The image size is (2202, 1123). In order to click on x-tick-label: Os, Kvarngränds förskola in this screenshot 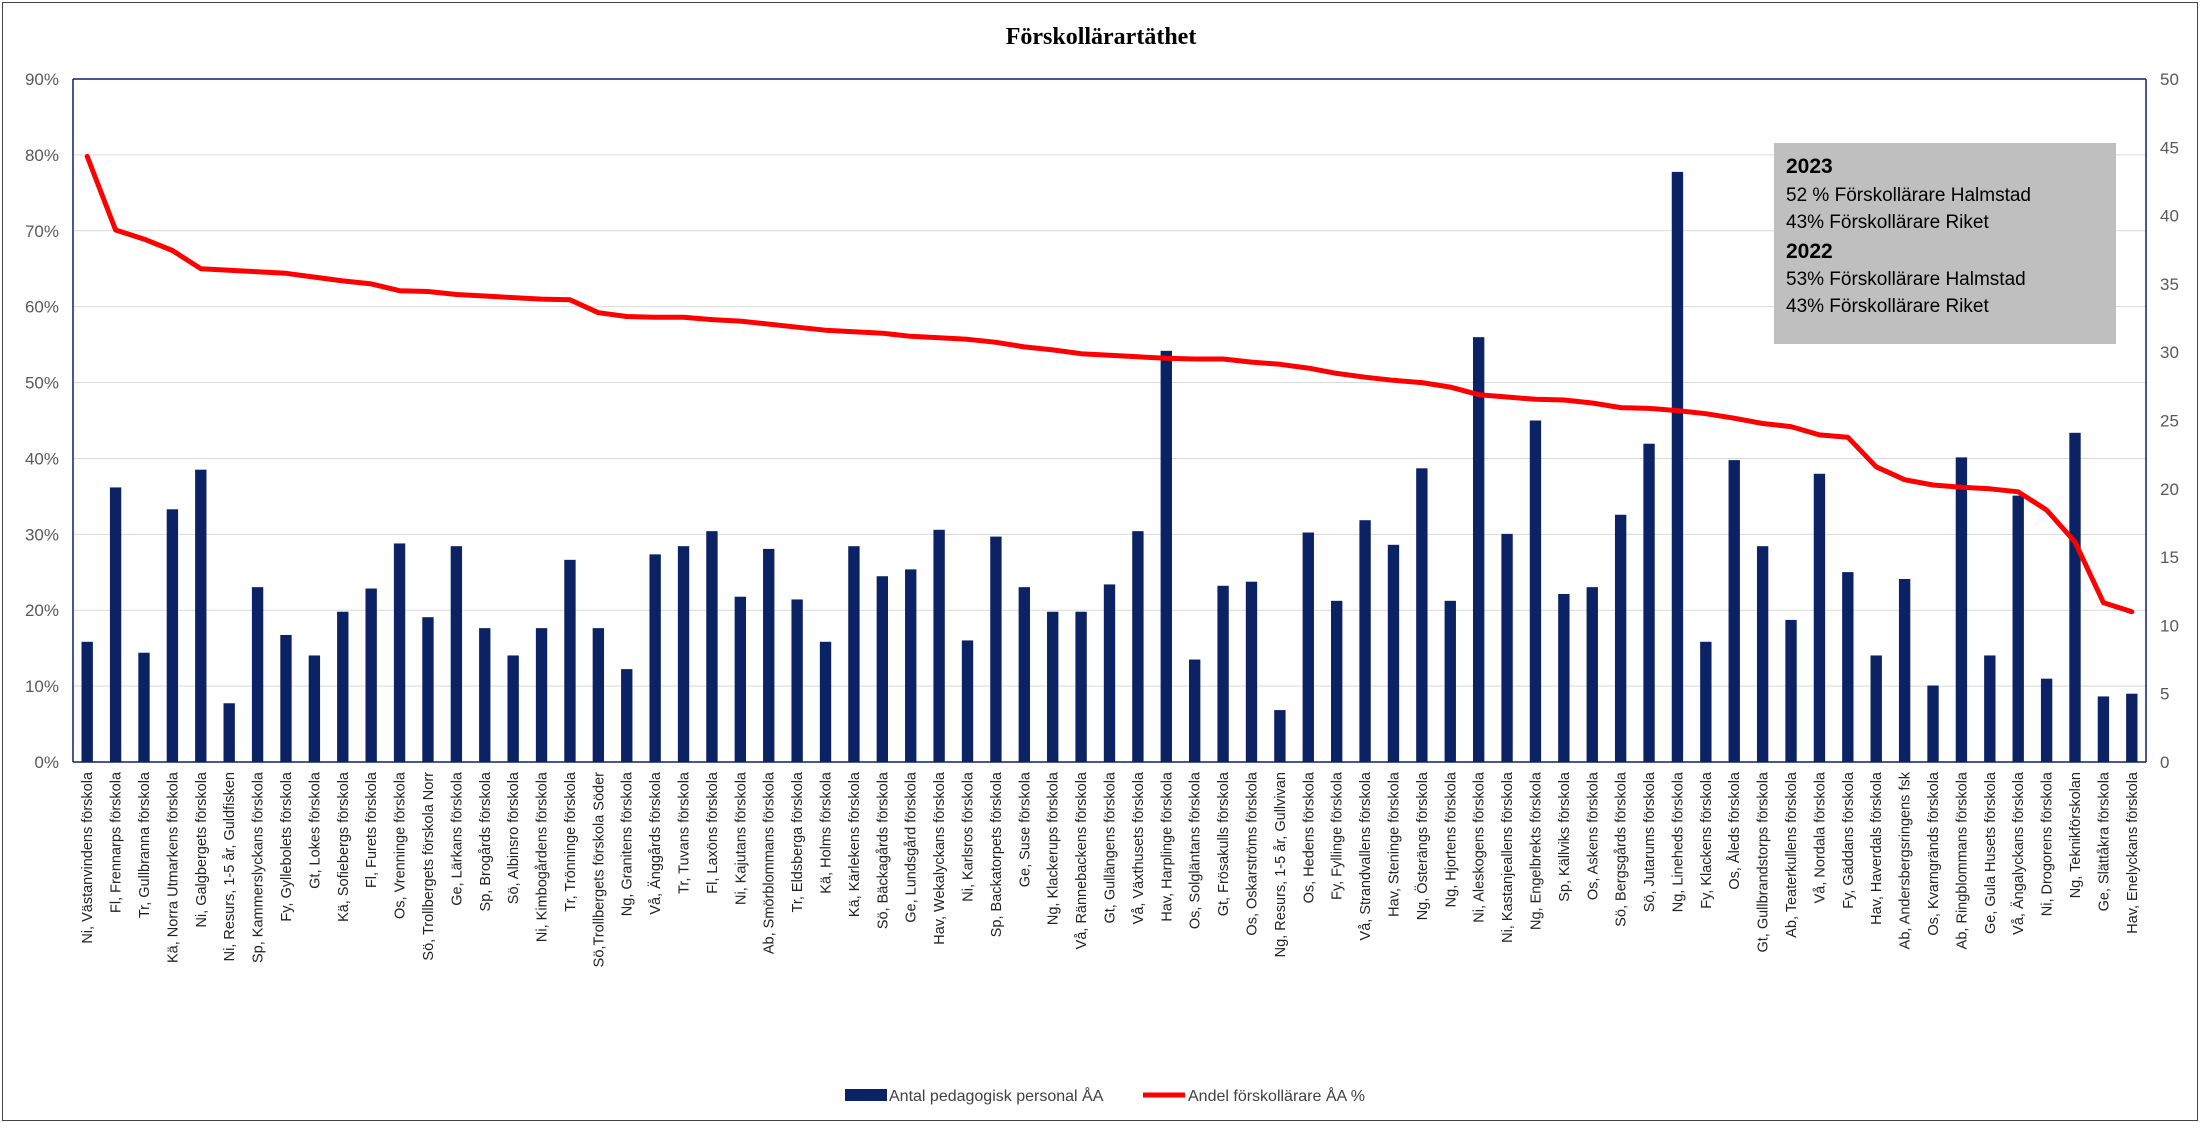, I will do `click(1934, 853)`.